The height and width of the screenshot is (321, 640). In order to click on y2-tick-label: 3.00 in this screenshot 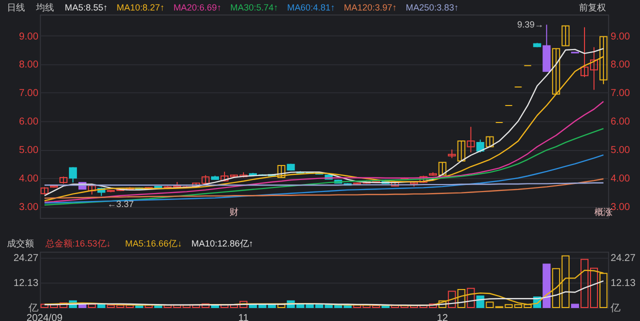, I will do `click(620, 207)`.